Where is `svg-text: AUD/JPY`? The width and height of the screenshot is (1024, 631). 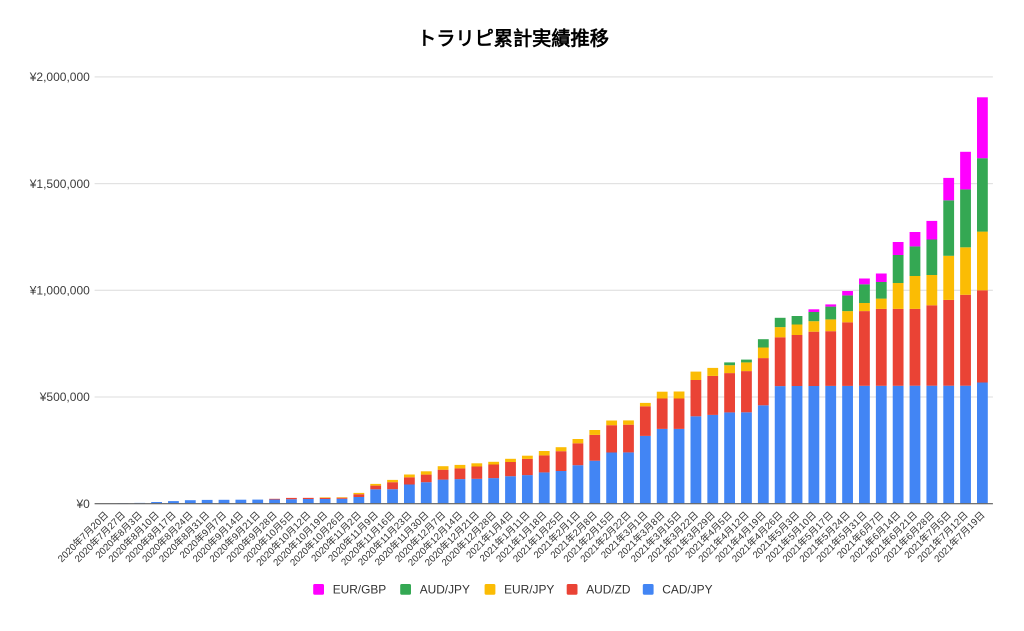 svg-text: AUD/JPY is located at coordinates (445, 589).